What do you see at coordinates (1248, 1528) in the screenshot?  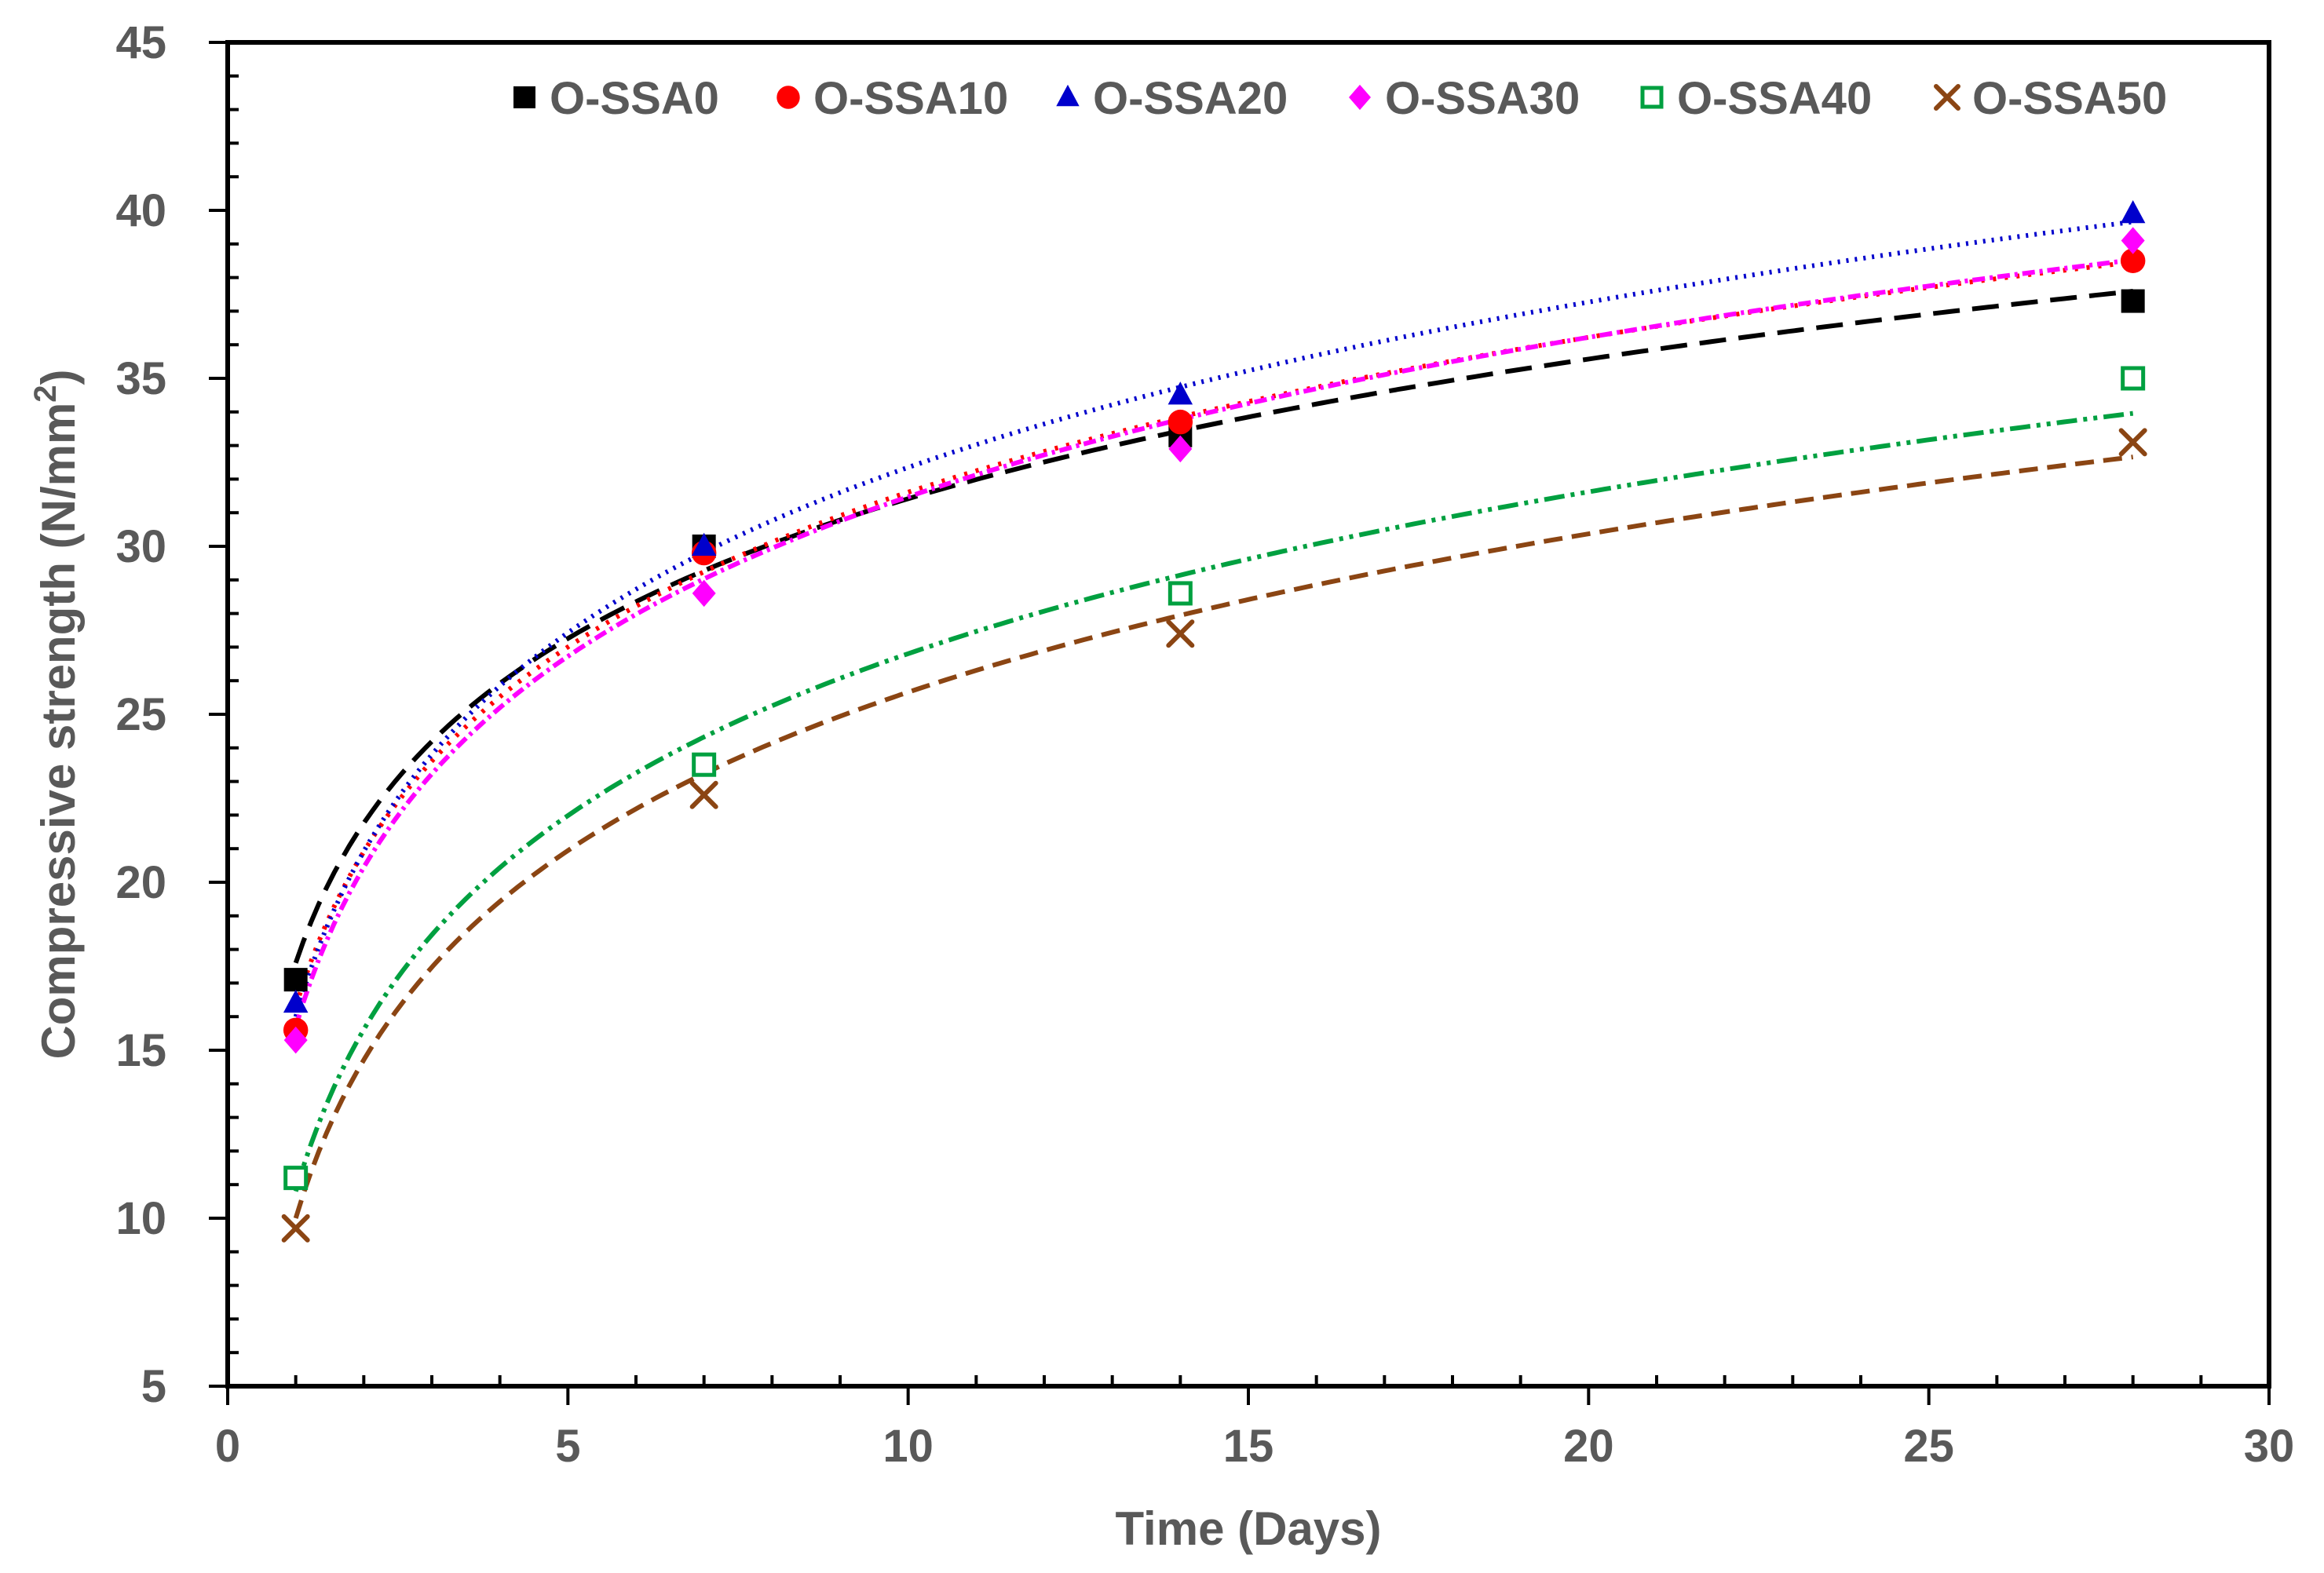 I see `x-axis-title: Time (Days)` at bounding box center [1248, 1528].